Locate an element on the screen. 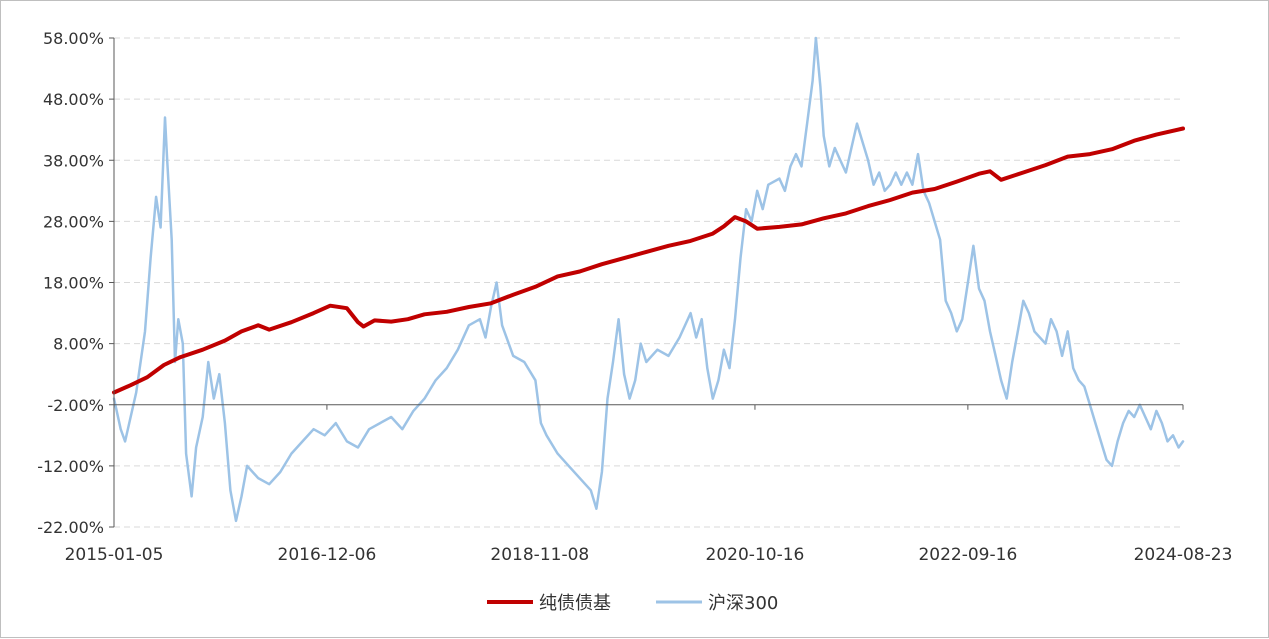 The height and width of the screenshot is (639, 1269). y-tick-label: -12.00% is located at coordinates (70, 466).